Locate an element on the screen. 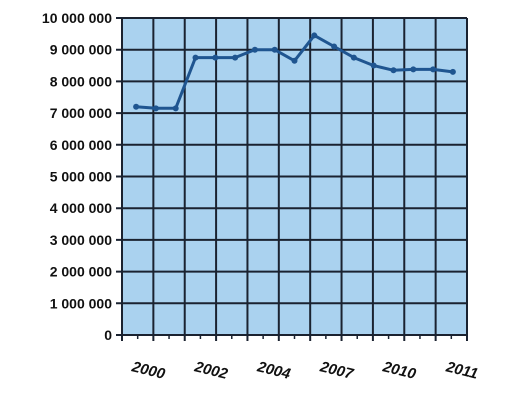  x-tick-label: 2011 is located at coordinates (461, 370).